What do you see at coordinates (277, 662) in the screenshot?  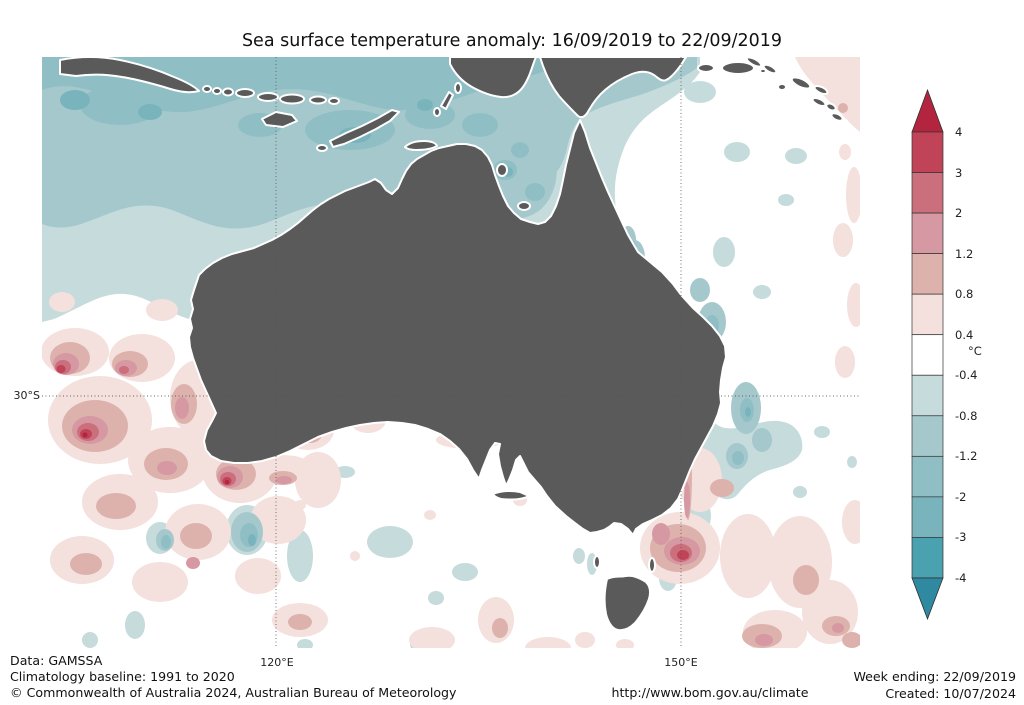 I see `longitude-label-120e: 120°E` at bounding box center [277, 662].